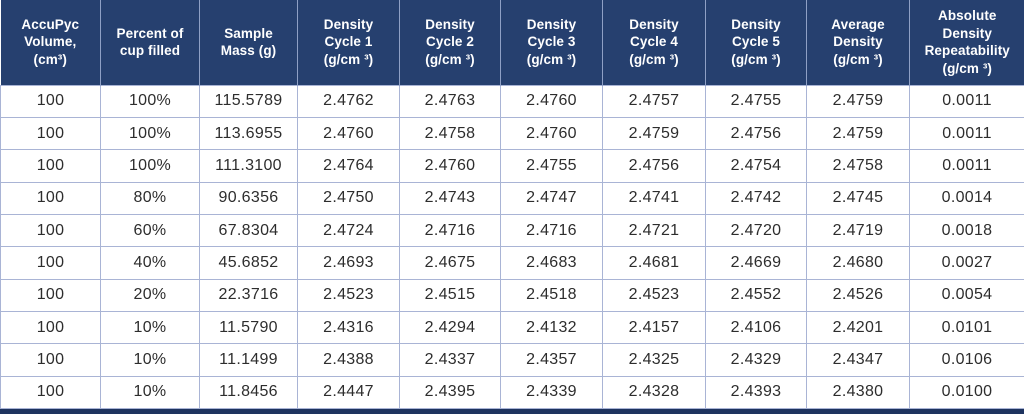  What do you see at coordinates (150, 392) in the screenshot?
I see `table-cell: 10%` at bounding box center [150, 392].